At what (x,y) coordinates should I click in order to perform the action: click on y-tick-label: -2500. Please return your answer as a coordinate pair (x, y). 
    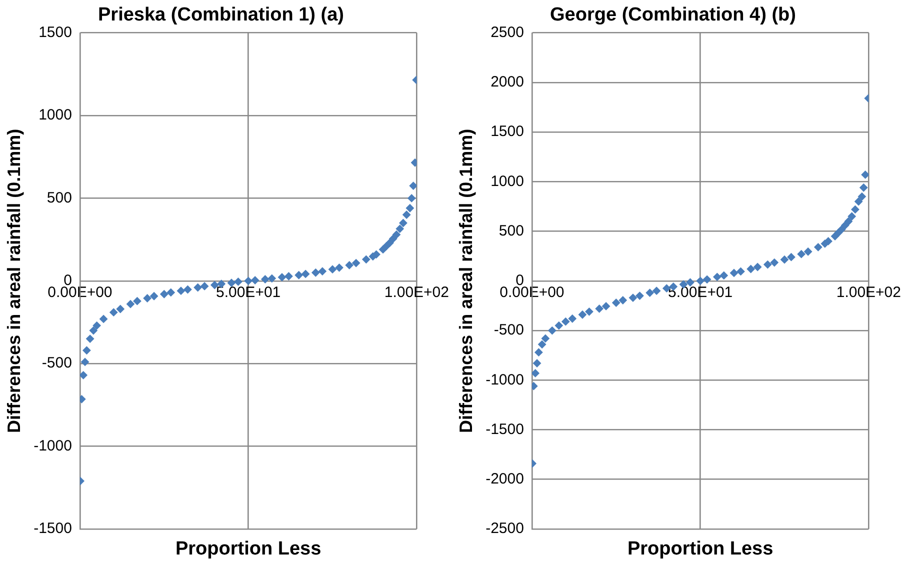
    Looking at the image, I should click on (505, 529).